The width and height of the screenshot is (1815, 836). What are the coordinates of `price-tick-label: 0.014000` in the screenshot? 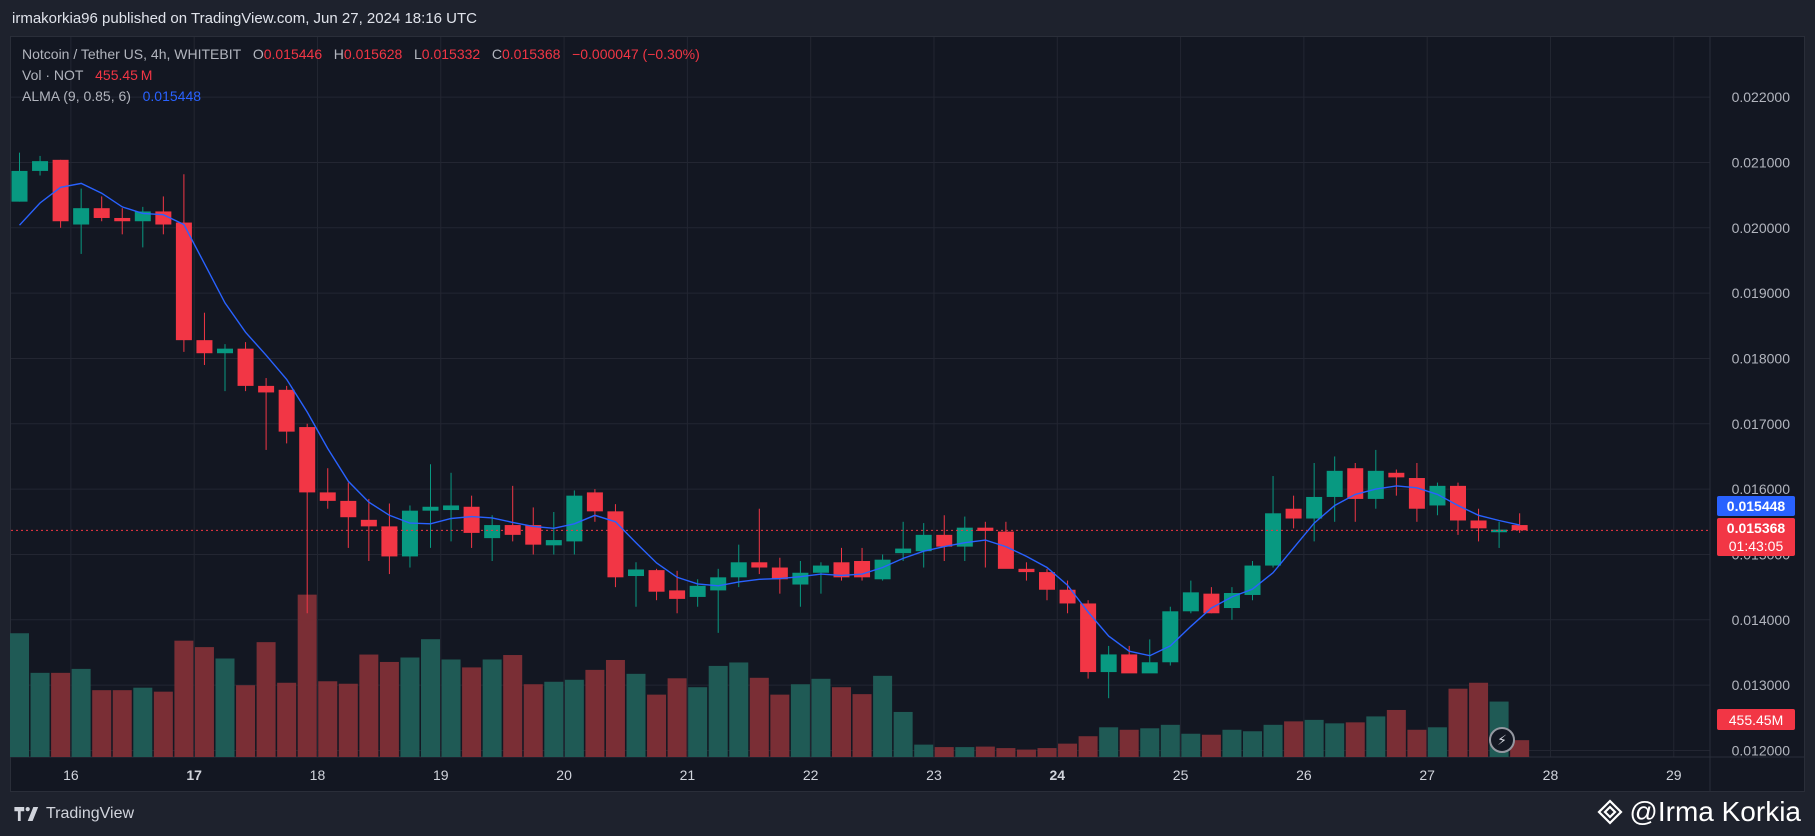 It's located at (1761, 620).